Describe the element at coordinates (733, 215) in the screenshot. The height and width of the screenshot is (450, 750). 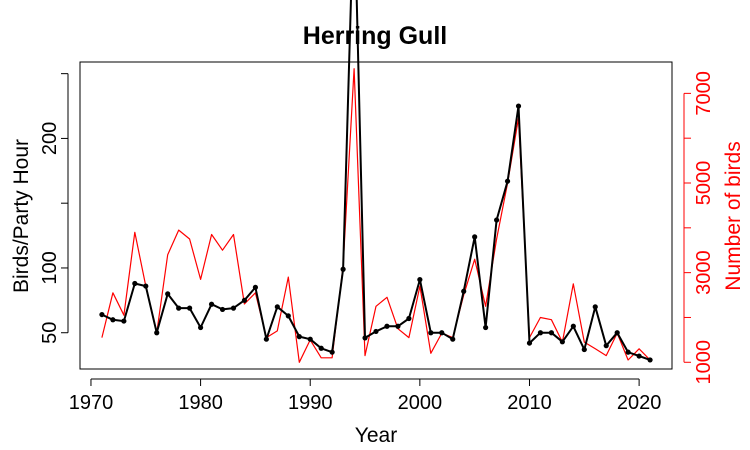
I see `y-axis-right-label: Number of birds` at that location.